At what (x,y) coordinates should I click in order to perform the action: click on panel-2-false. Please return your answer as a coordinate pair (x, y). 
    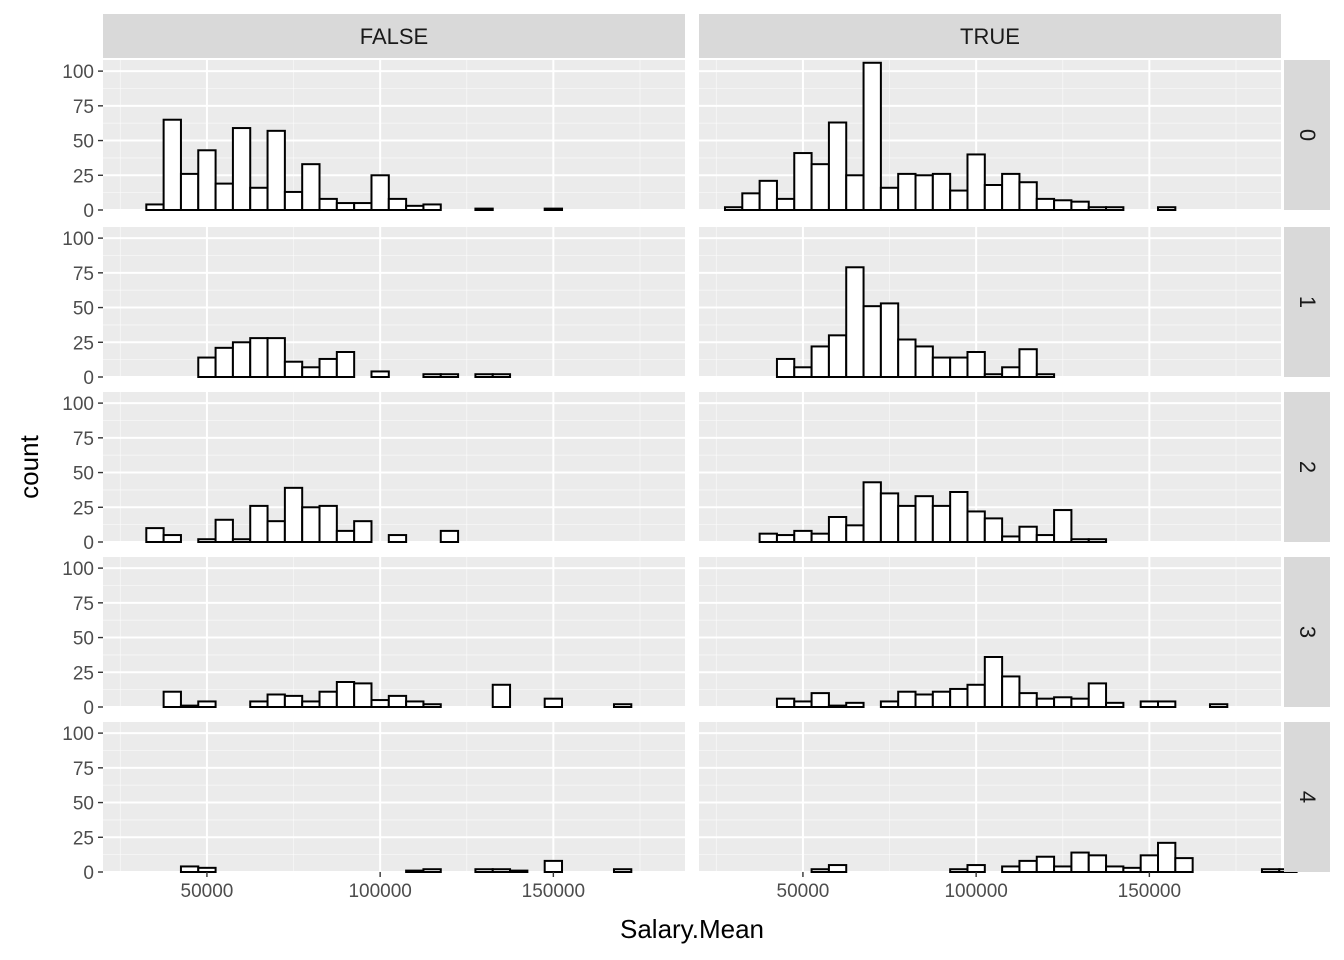
    Looking at the image, I should click on (394, 468).